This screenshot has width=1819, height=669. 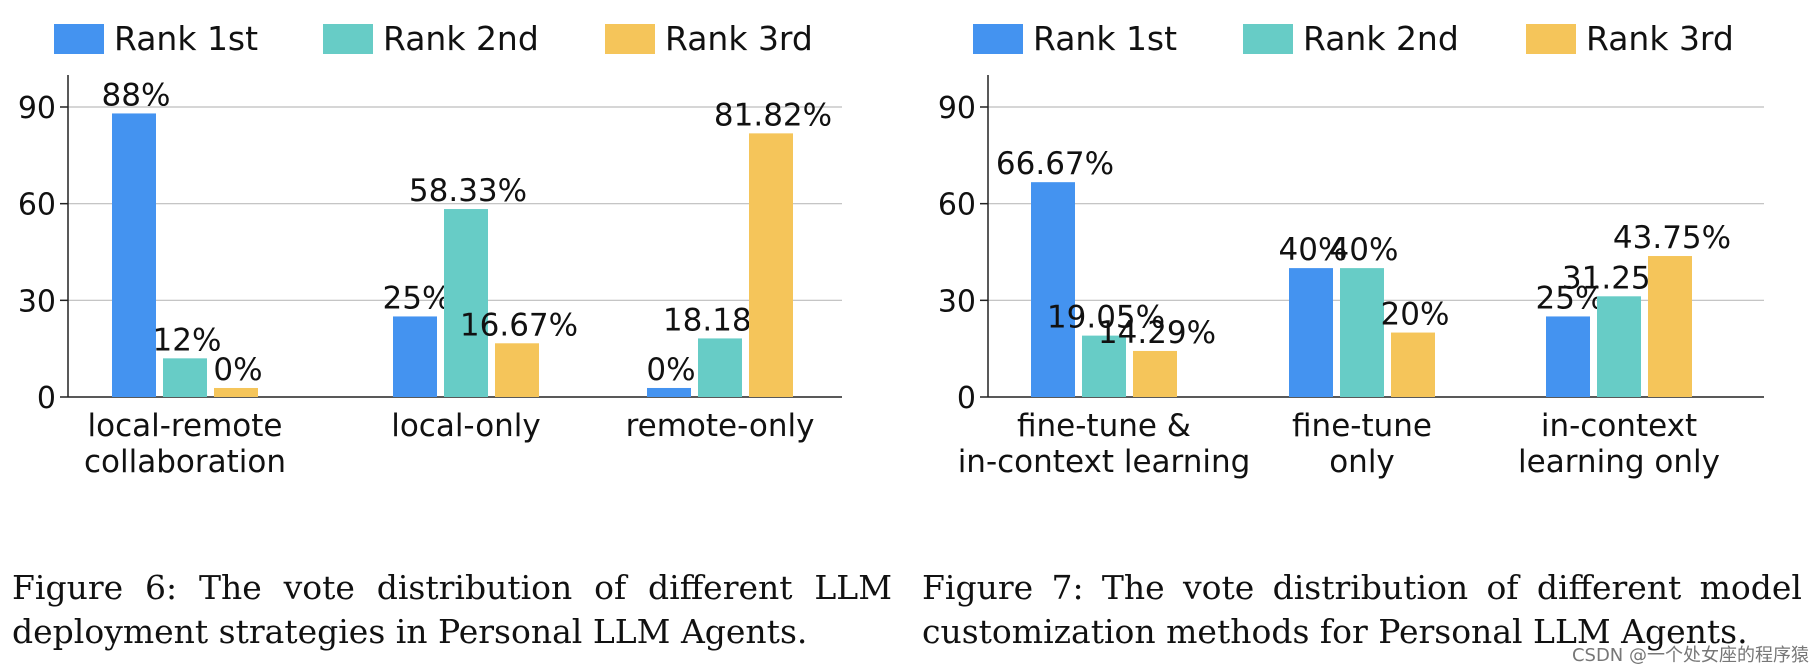 I want to click on chart2-legend-label-3: Rank 3rd, so click(x=1660, y=38).